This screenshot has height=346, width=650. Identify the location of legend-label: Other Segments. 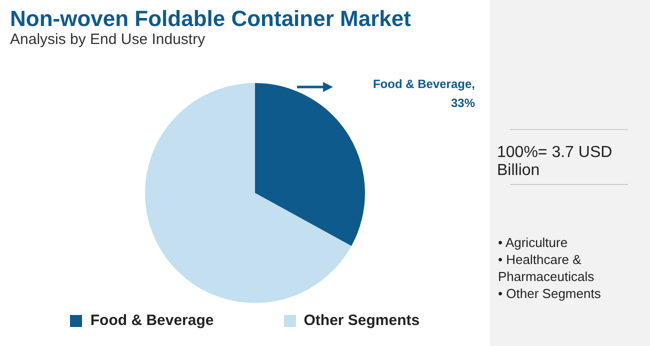
(361, 320).